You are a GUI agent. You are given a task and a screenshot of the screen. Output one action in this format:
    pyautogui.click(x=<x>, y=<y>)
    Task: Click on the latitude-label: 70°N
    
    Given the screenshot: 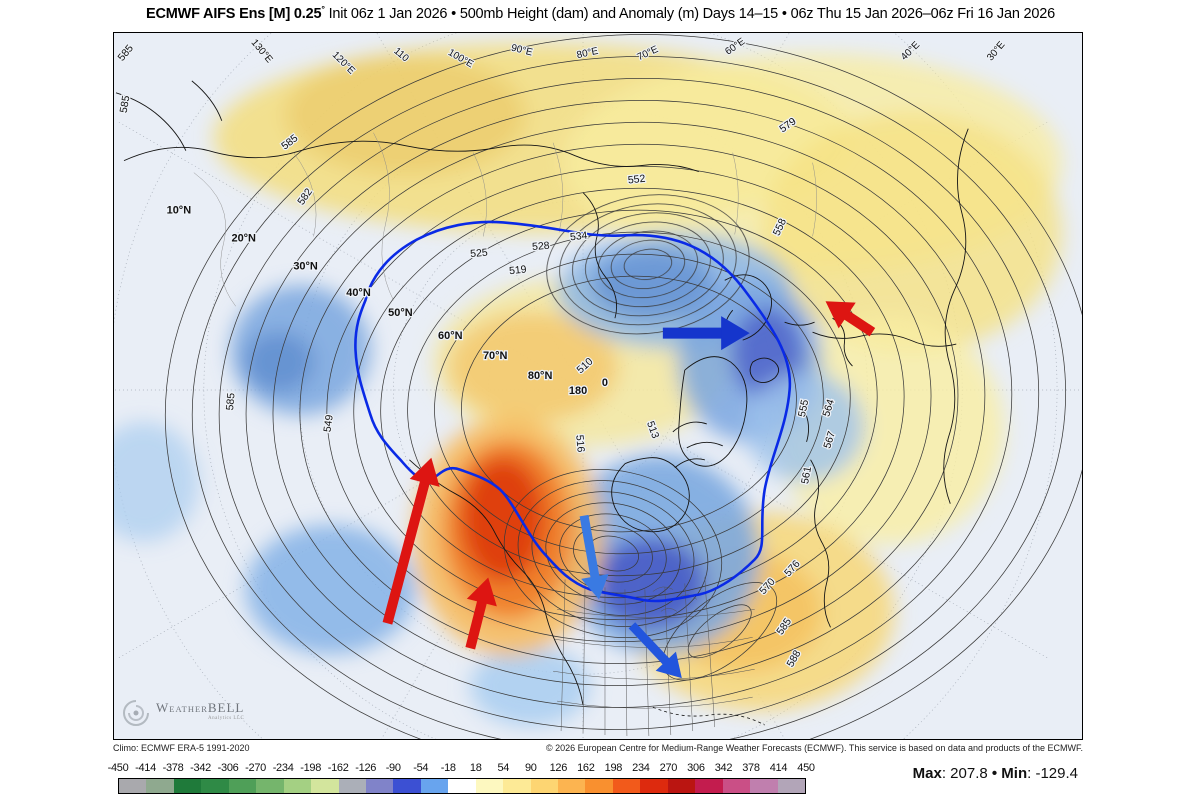 What is the action you would take?
    pyautogui.click(x=495, y=356)
    